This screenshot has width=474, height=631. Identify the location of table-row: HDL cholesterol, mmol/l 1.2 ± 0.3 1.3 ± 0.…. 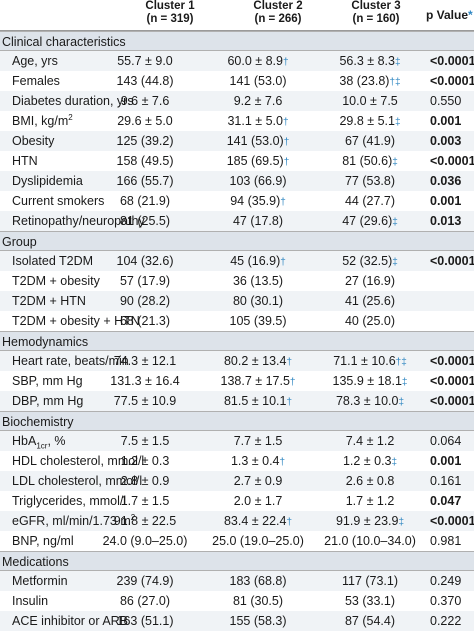
(237, 461).